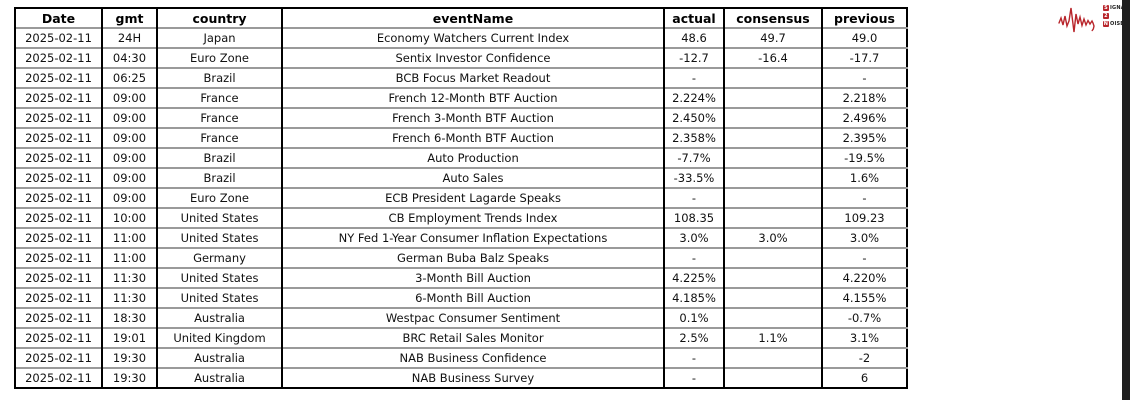  Describe the element at coordinates (472, 137) in the screenshot. I see `event-name-cell: French 6-Month BTF Auction` at that location.